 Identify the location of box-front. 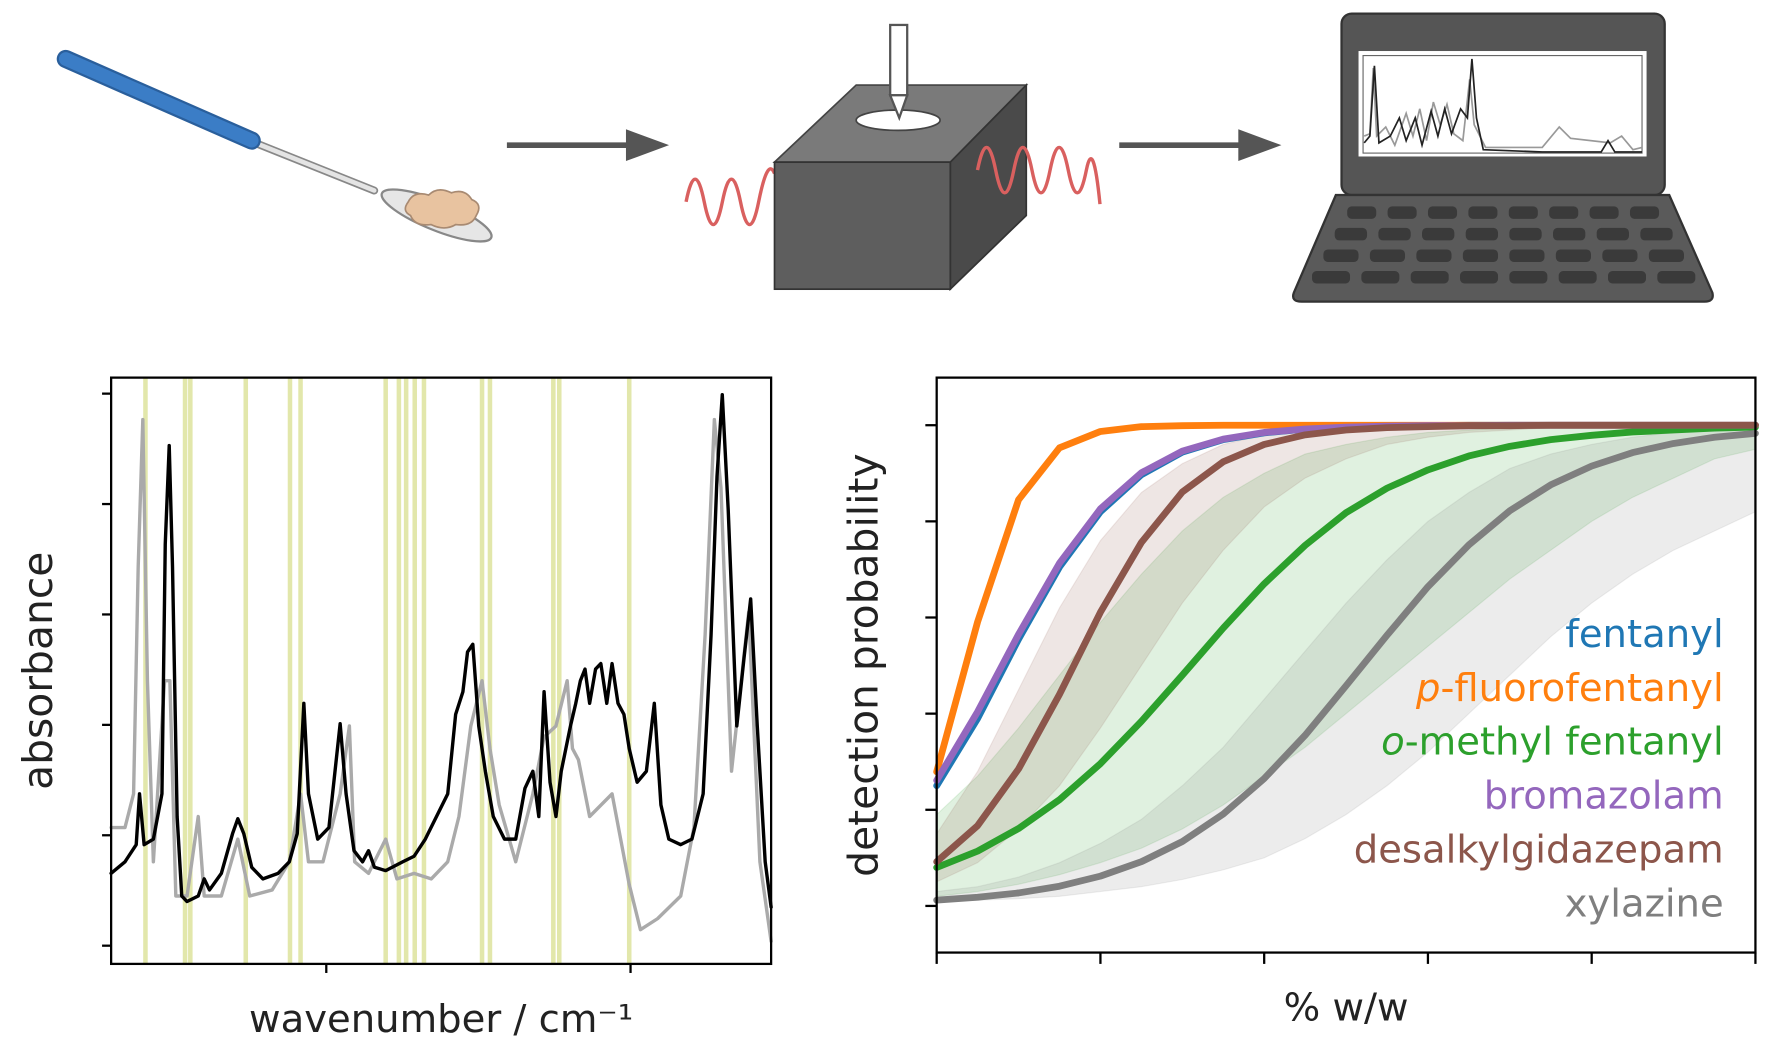
(862, 226).